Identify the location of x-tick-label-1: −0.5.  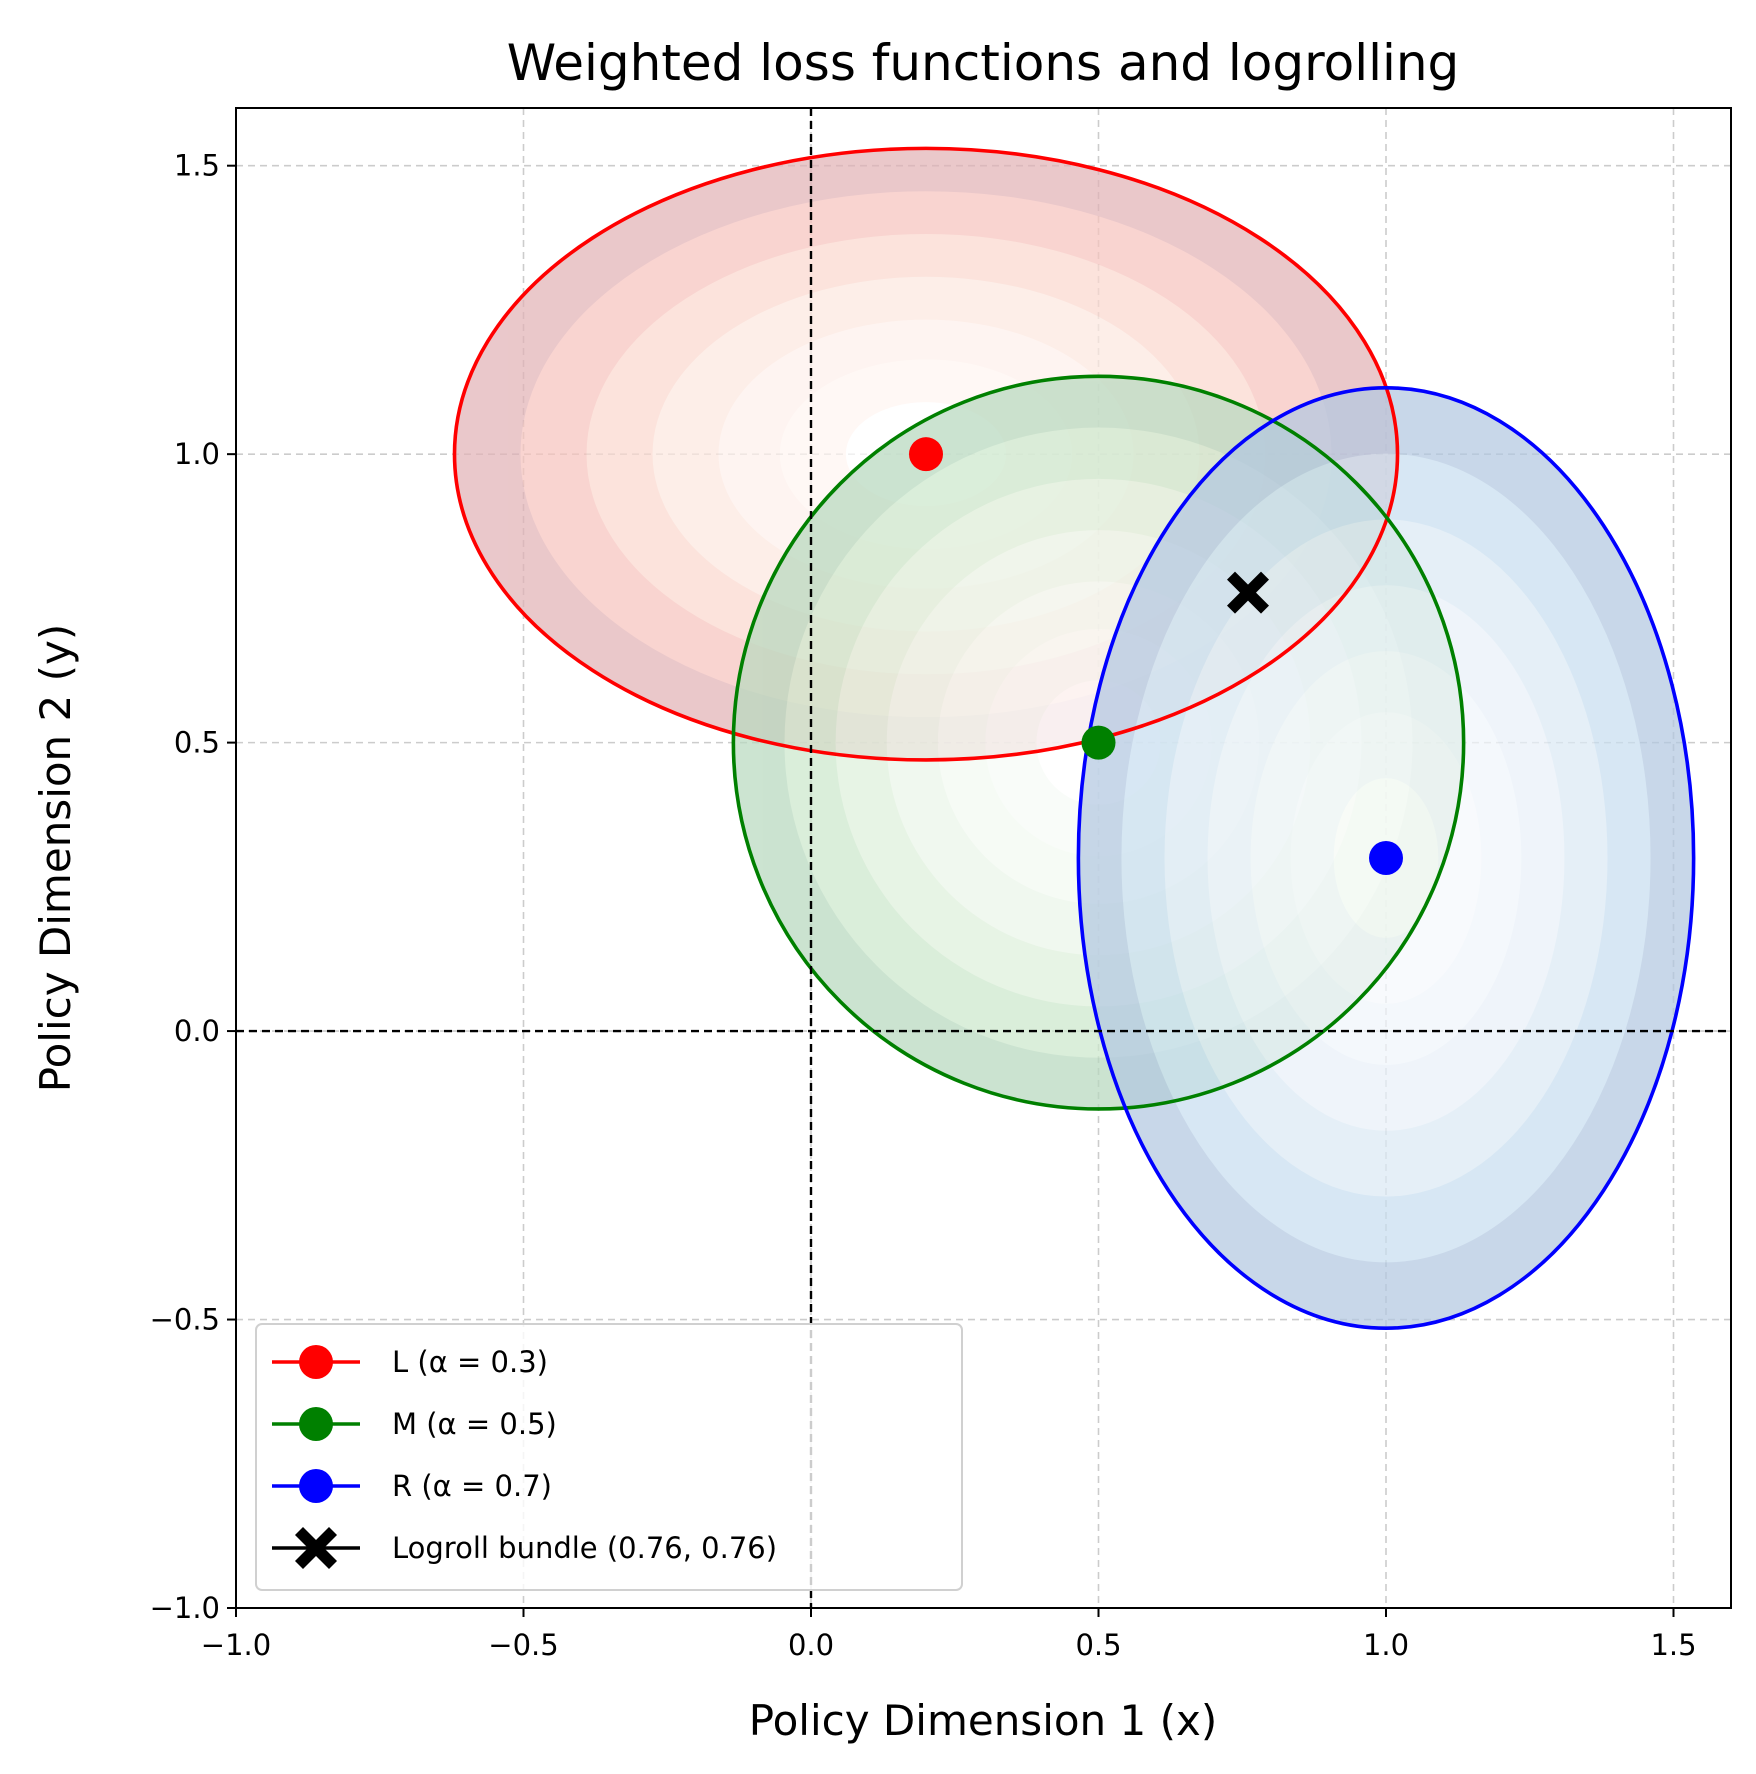
(523, 1645).